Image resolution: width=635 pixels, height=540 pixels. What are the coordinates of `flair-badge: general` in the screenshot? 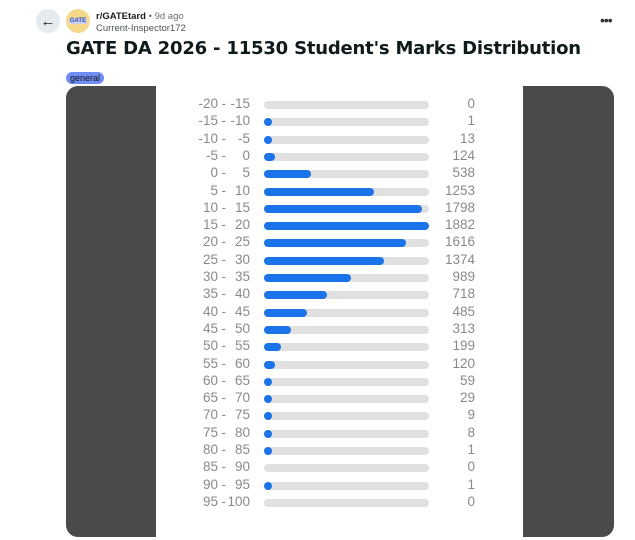 It's located at (85, 78).